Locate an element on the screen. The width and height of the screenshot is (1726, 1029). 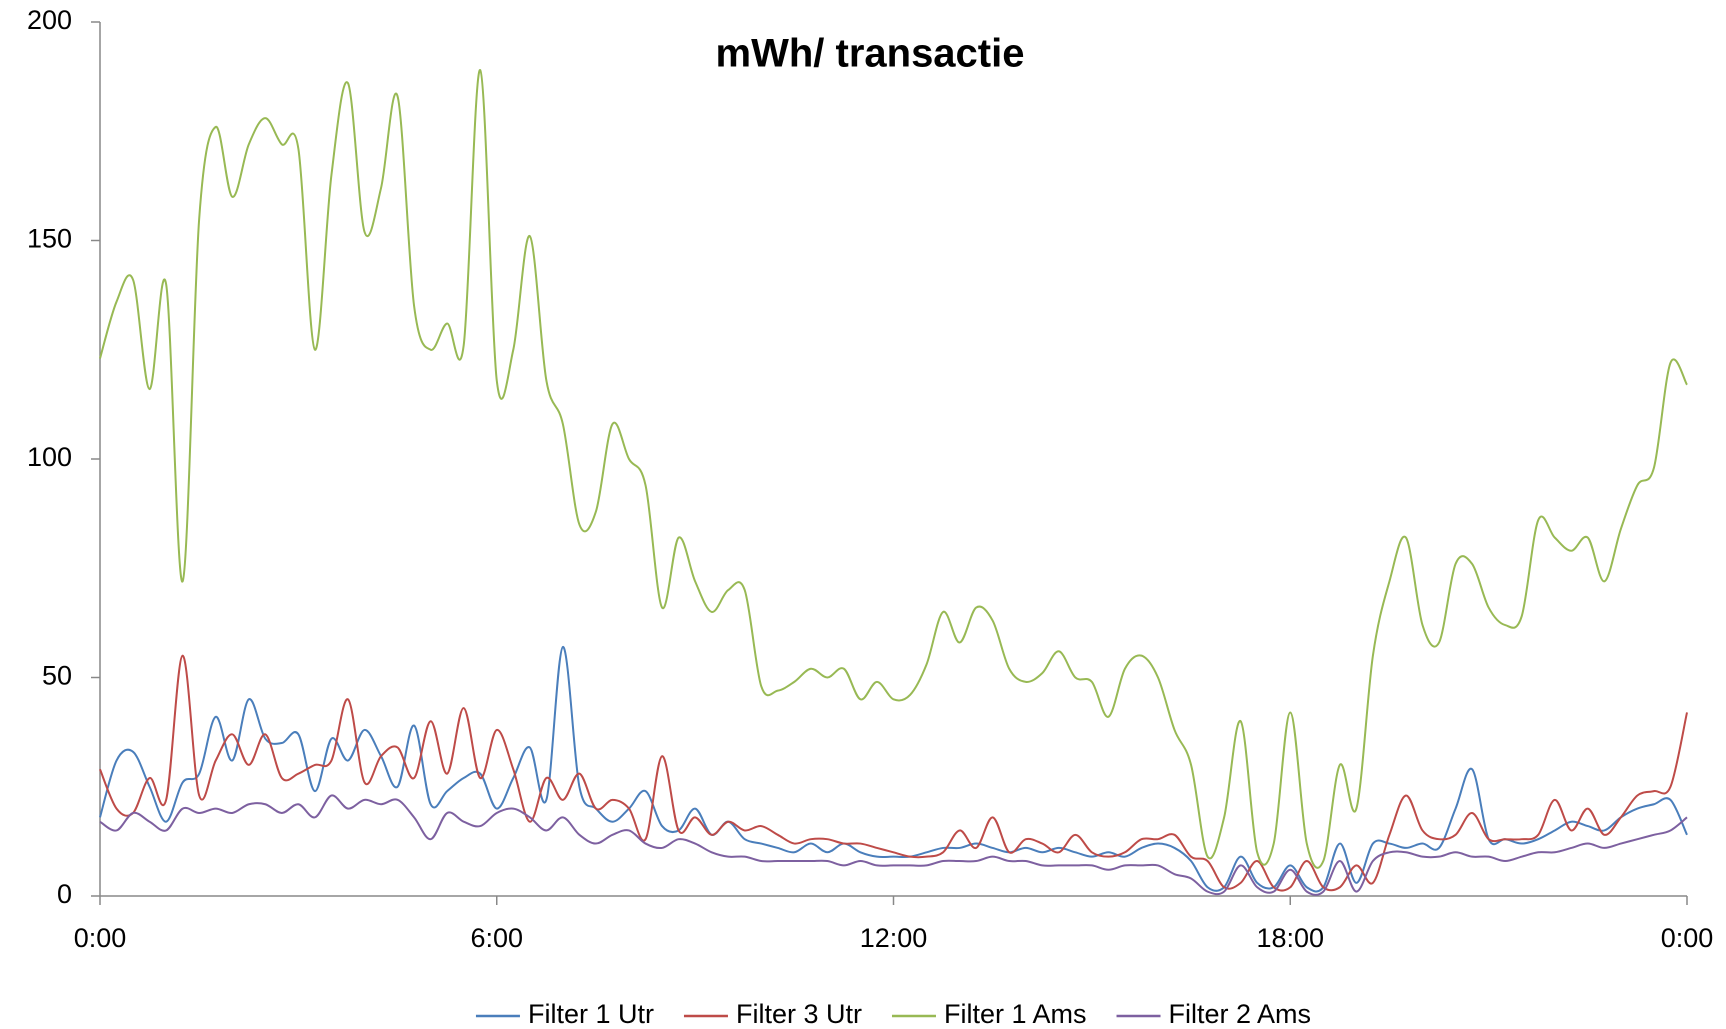
chart-title: mWh/ transactie is located at coordinates (870, 54).